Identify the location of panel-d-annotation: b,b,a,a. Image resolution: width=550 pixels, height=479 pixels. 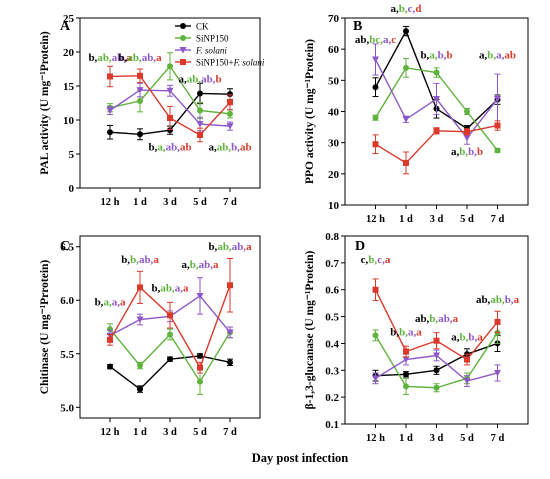
(406, 332).